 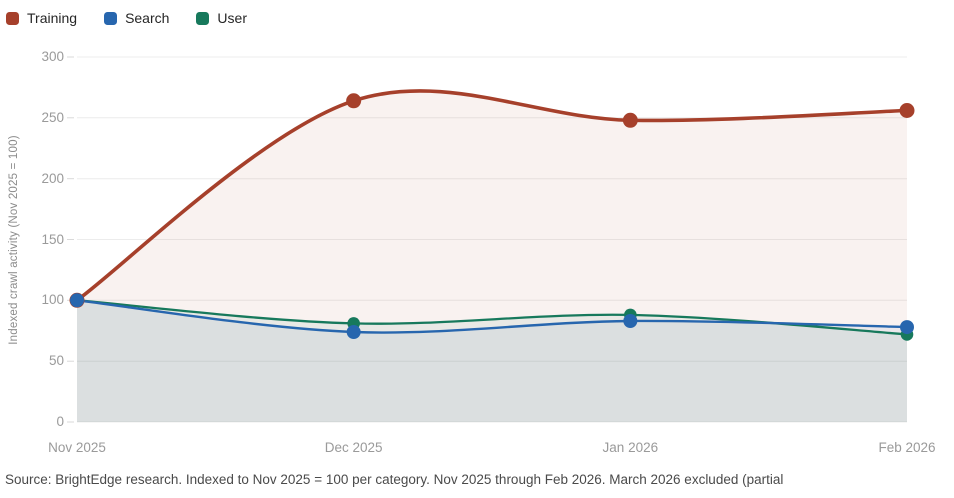 What do you see at coordinates (232, 18) in the screenshot?
I see `user-legend-label: User` at bounding box center [232, 18].